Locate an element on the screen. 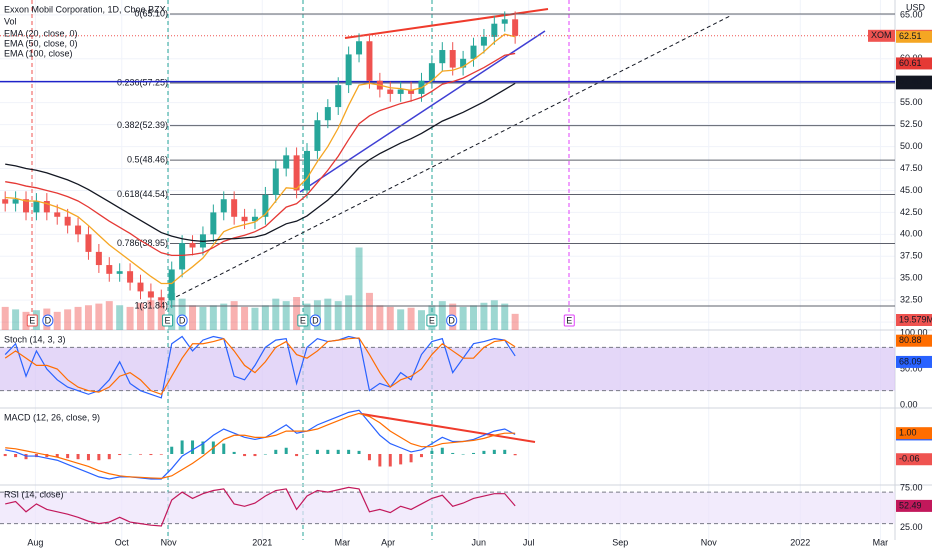 This screenshot has width=932, height=550. indicator-band is located at coordinates (447, 508).